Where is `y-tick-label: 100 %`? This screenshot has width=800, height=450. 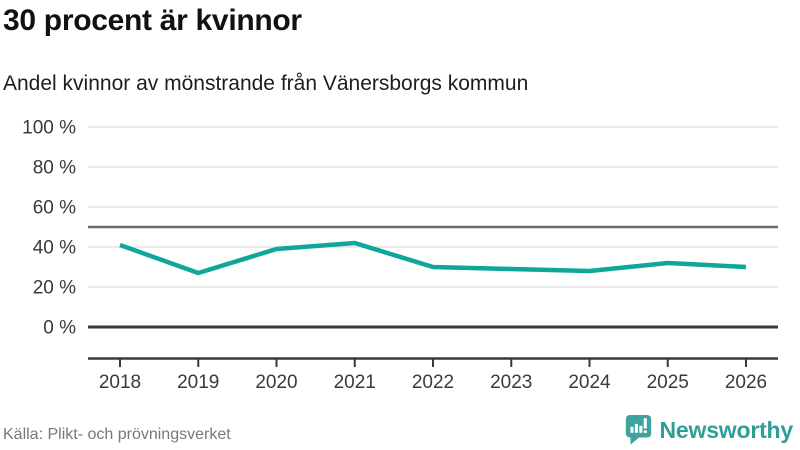
y-tick-label: 100 % is located at coordinates (49, 128).